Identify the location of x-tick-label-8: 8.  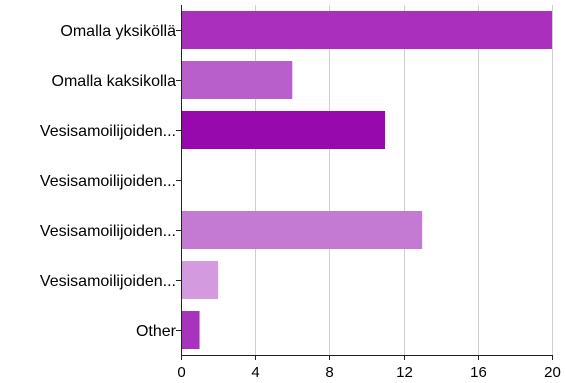
(329, 372).